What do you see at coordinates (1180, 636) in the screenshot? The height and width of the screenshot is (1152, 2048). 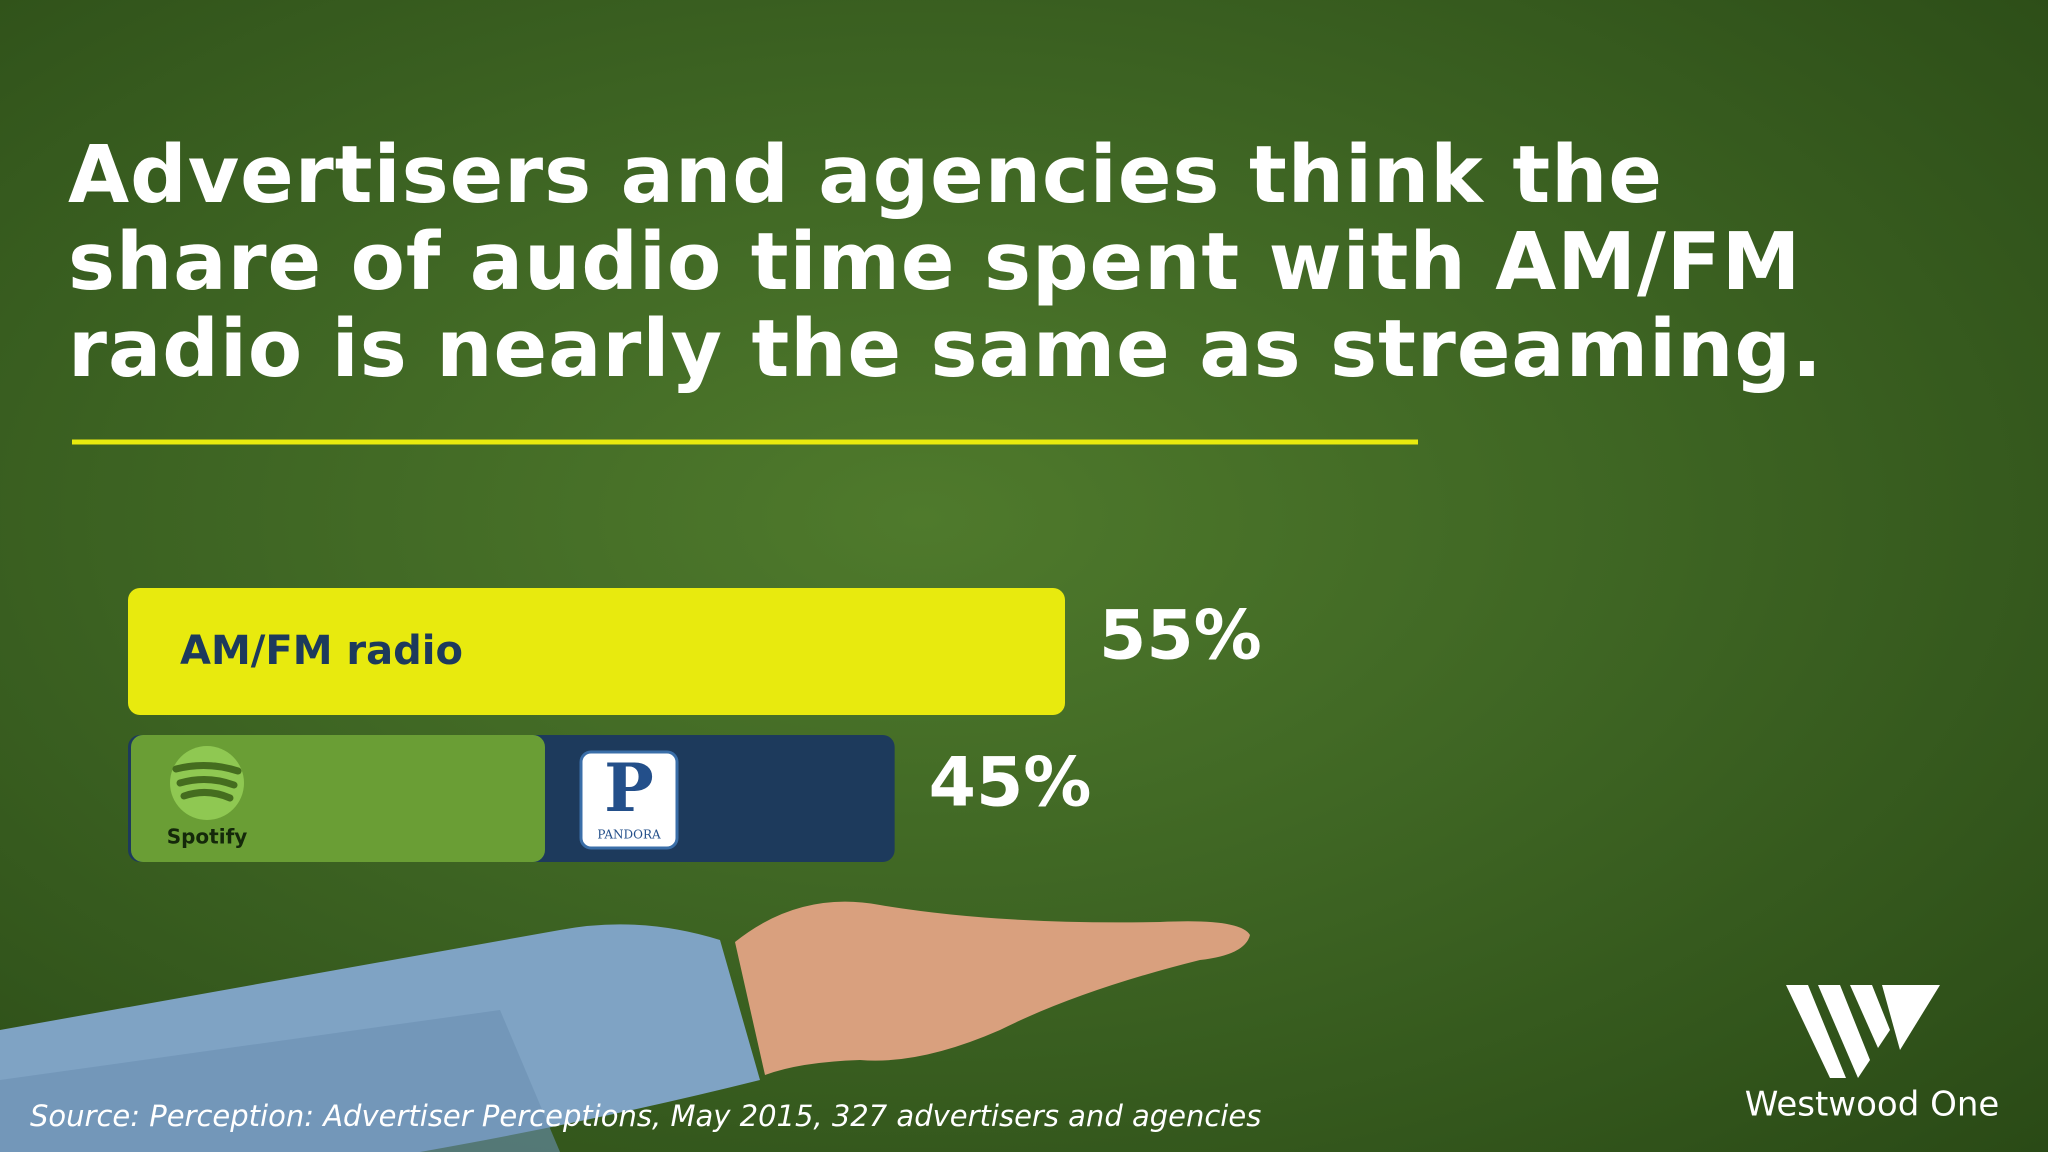 I see `value-label: 55%` at bounding box center [1180, 636].